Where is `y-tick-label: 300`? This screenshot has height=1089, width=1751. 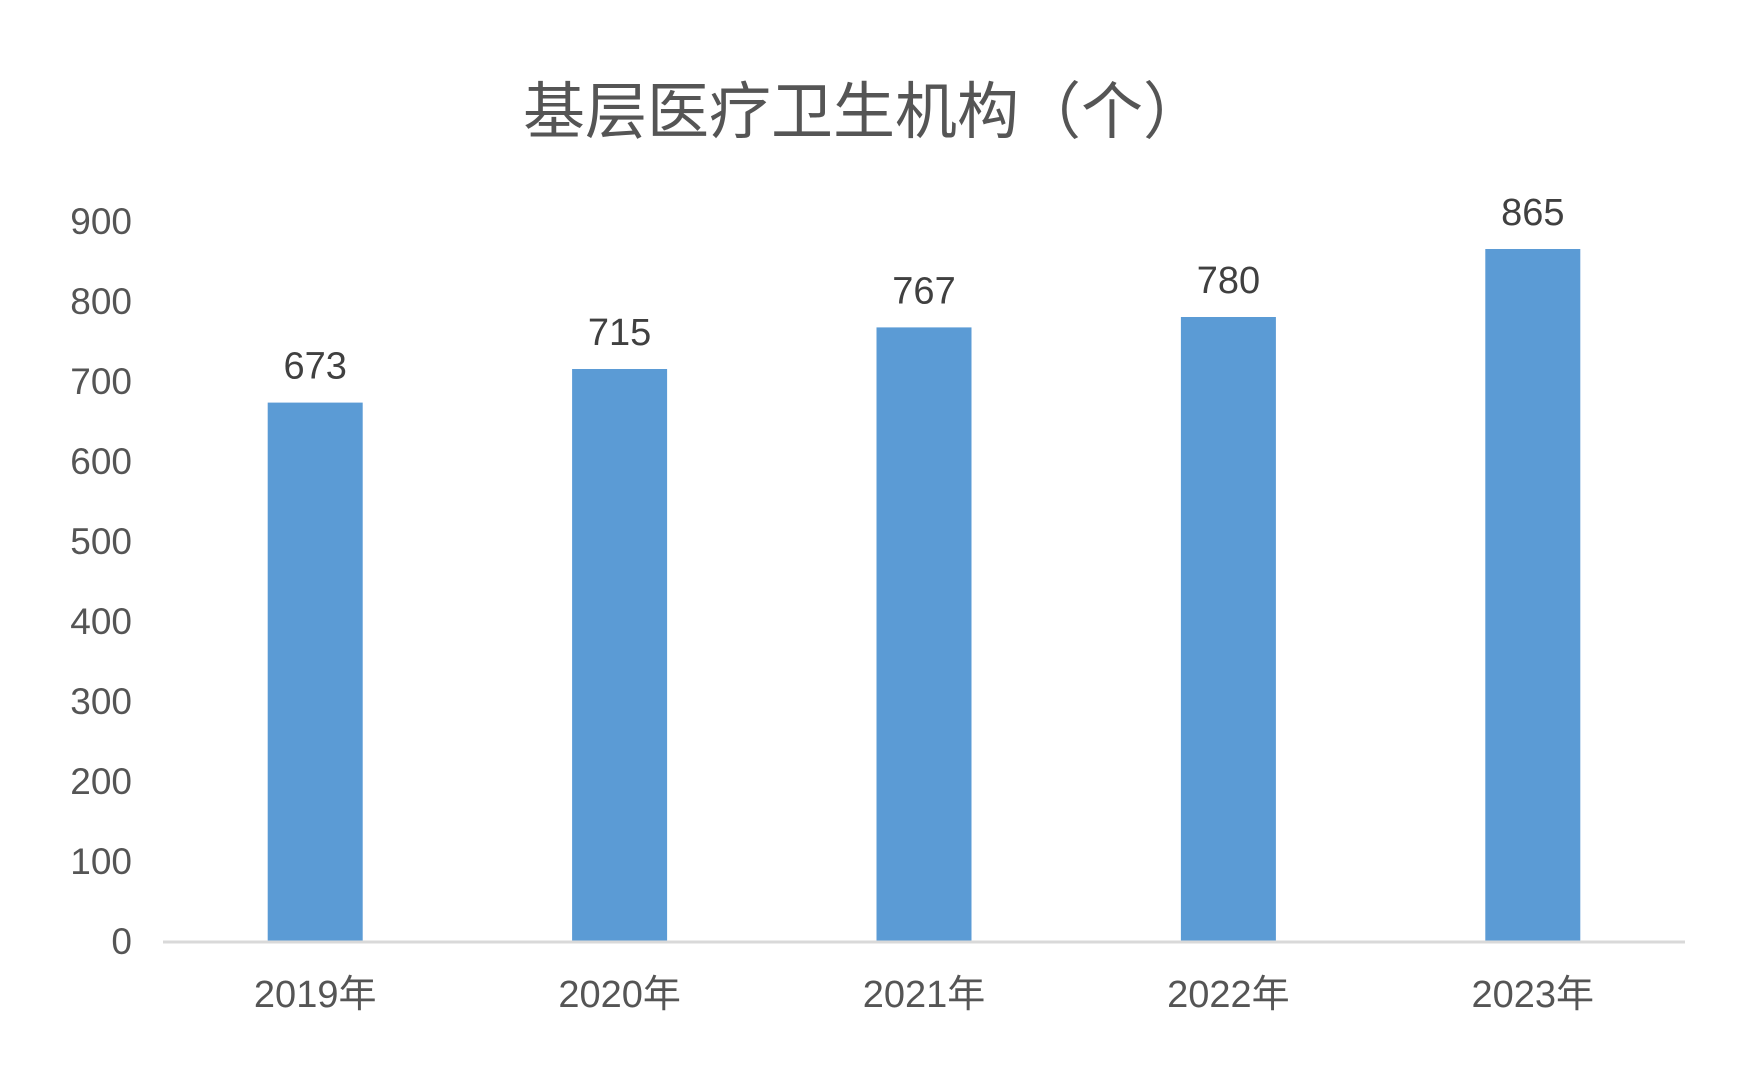 y-tick-label: 300 is located at coordinates (101, 701).